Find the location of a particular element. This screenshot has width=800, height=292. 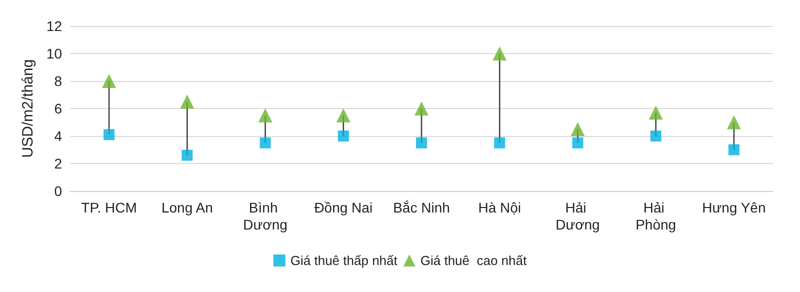

y-tick-label: 8 is located at coordinates (58, 81).